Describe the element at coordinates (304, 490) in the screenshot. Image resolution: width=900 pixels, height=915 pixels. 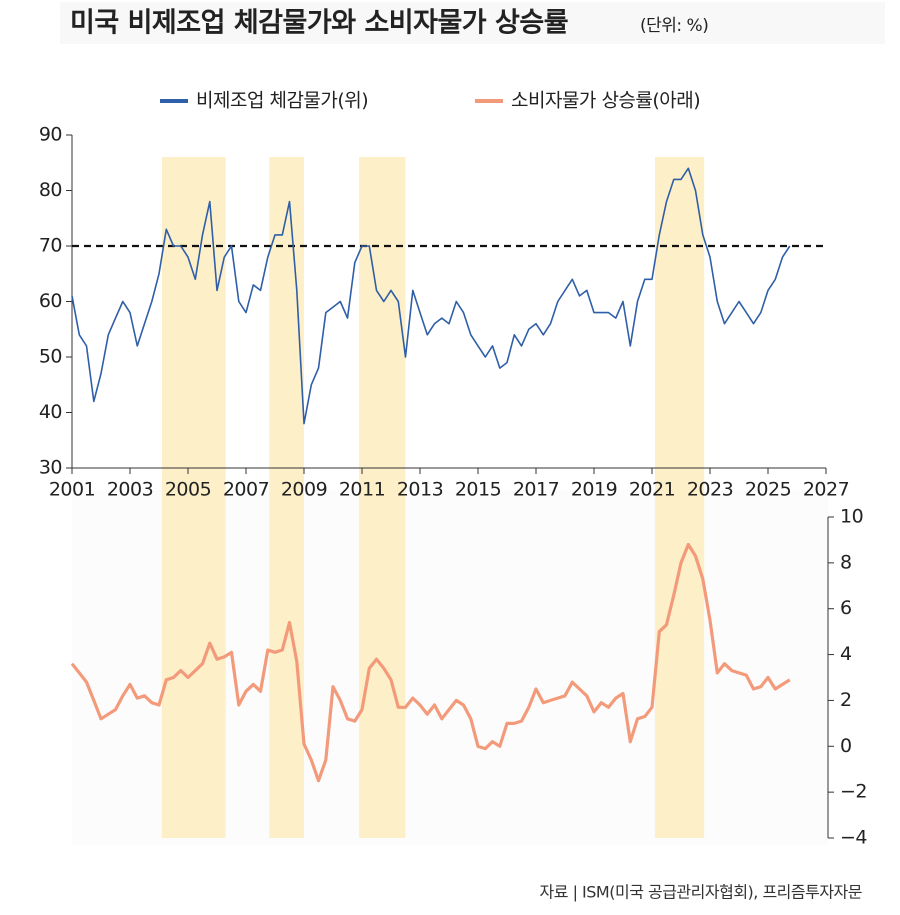
I see `x-tick-label: 2009` at that location.